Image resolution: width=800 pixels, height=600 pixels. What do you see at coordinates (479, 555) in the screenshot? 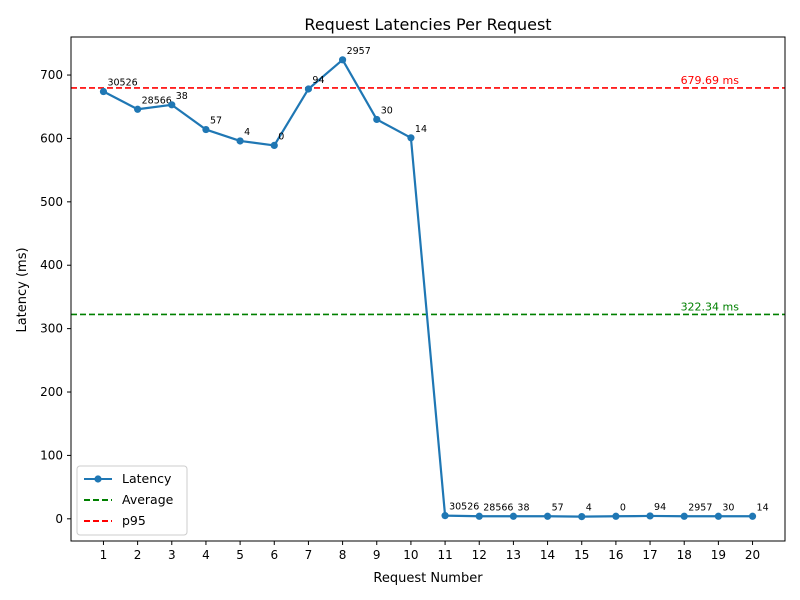
I see `x-tick-label: 12` at bounding box center [479, 555].